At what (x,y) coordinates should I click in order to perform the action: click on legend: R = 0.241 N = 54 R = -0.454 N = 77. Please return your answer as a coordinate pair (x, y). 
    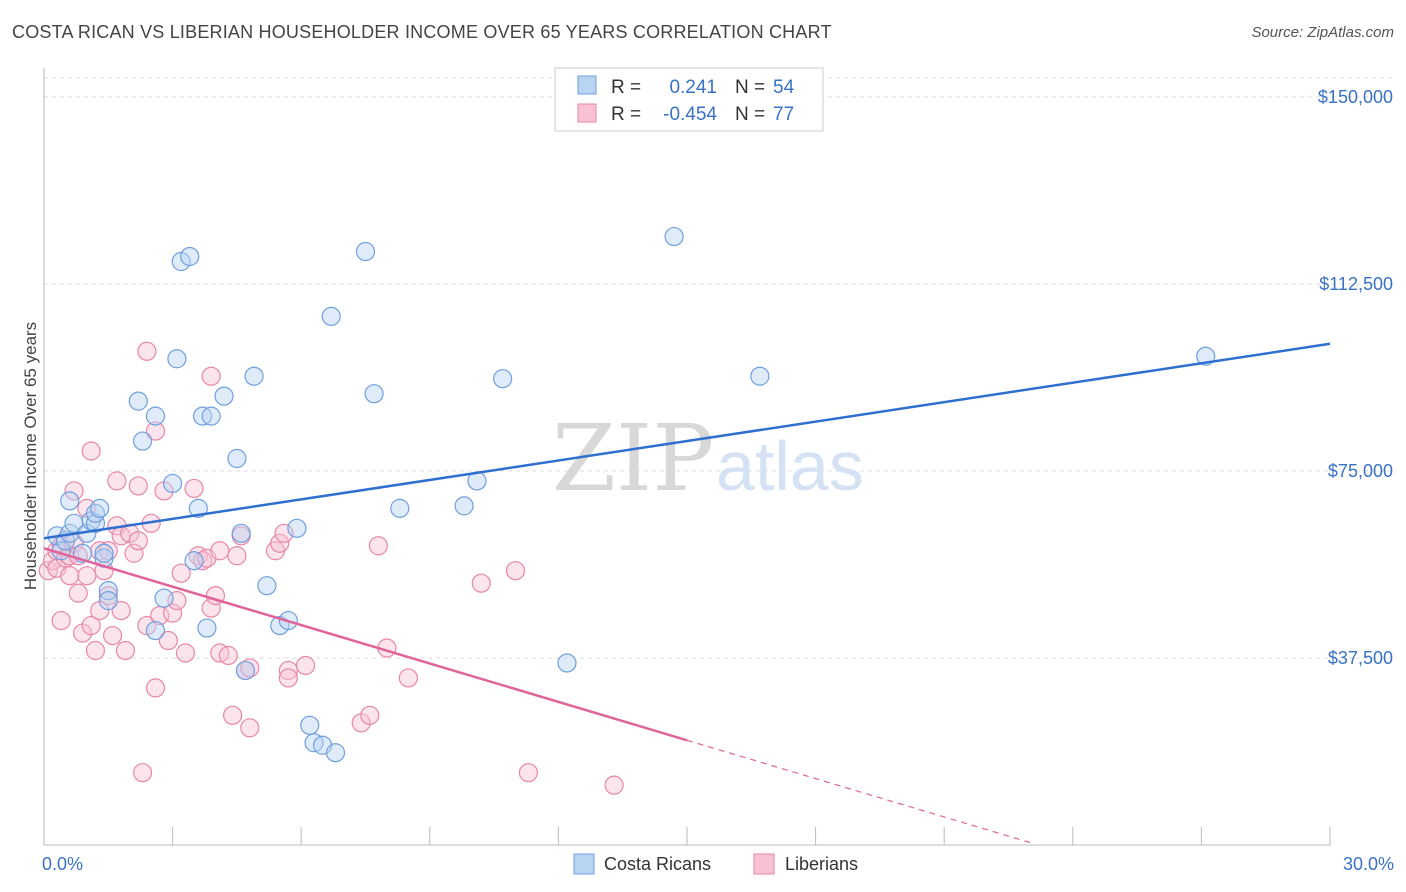
    Looking at the image, I should click on (689, 99).